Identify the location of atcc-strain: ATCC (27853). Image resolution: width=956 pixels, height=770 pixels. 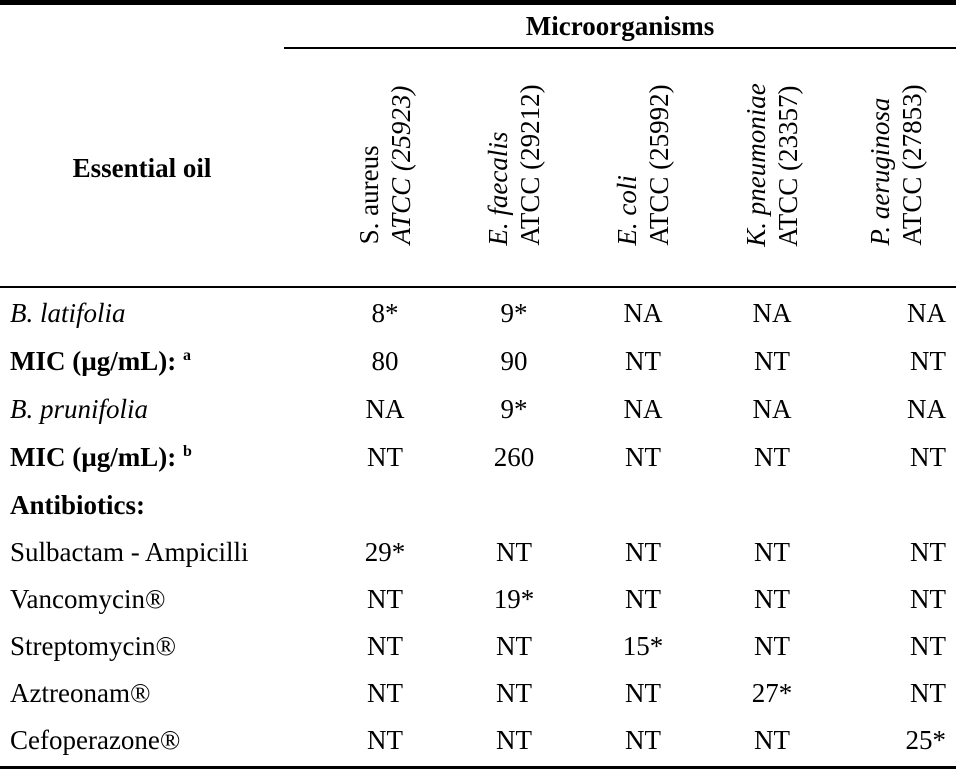
(912, 165).